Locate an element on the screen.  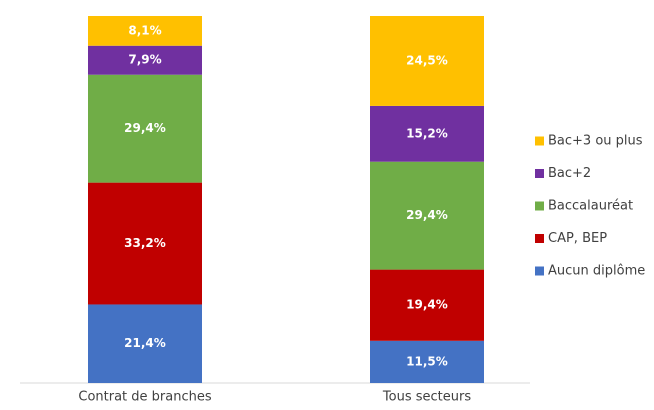
legend-label: Bac+3 ou plus is located at coordinates (595, 141).